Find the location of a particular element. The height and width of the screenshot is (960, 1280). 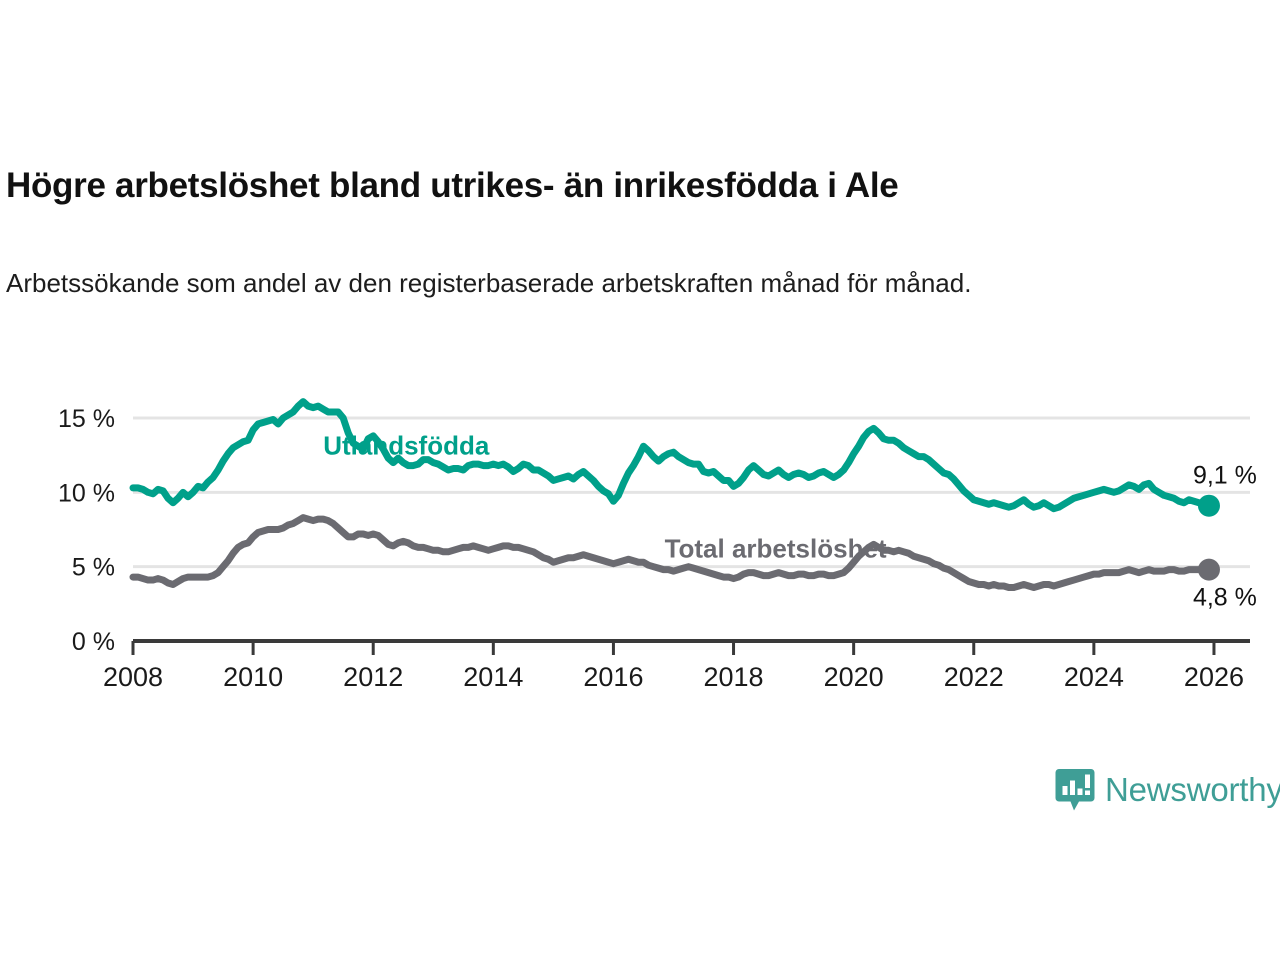

newsworthy-logo: Newsworthy is located at coordinates (1167, 790).